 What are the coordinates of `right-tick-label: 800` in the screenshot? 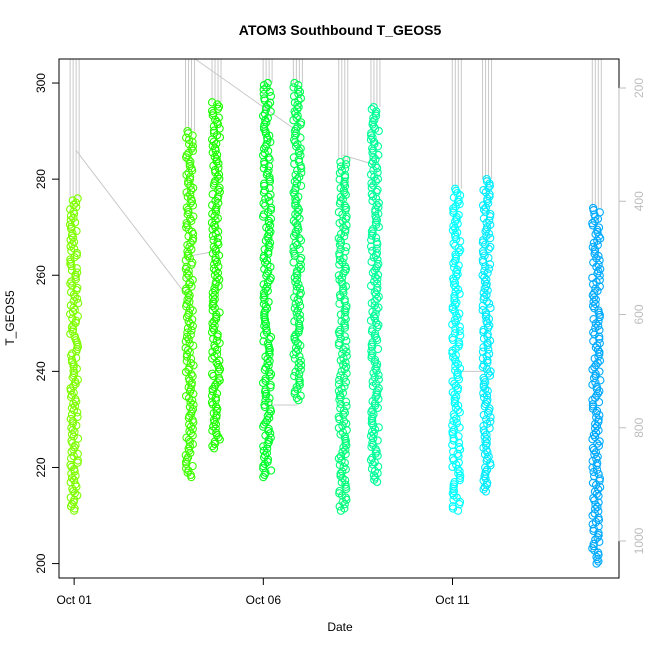 It's located at (639, 427).